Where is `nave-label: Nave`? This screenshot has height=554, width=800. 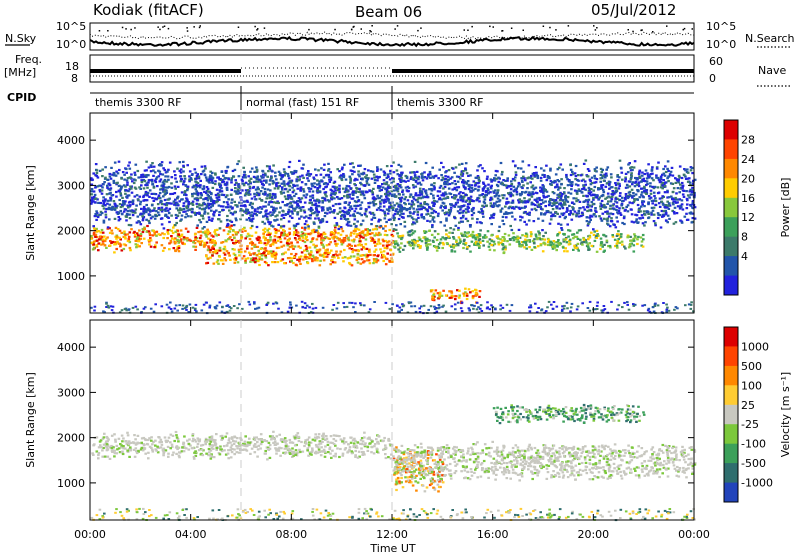 nave-label: Nave is located at coordinates (772, 70).